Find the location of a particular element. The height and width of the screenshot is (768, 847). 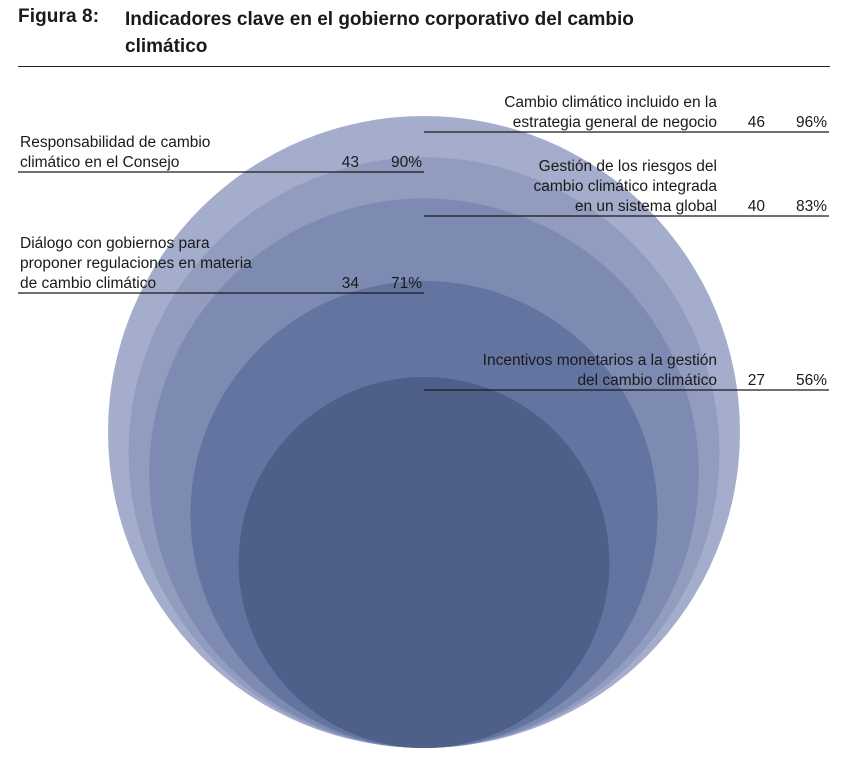

label-text-4-line-1: Diálogo con gobiernos para is located at coordinates (115, 243).